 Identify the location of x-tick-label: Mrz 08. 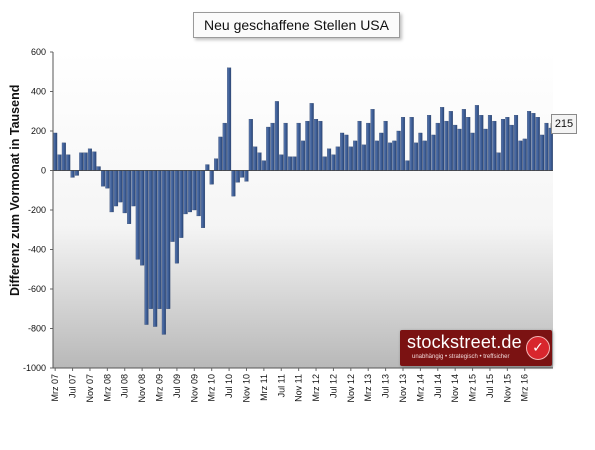
(107, 388).